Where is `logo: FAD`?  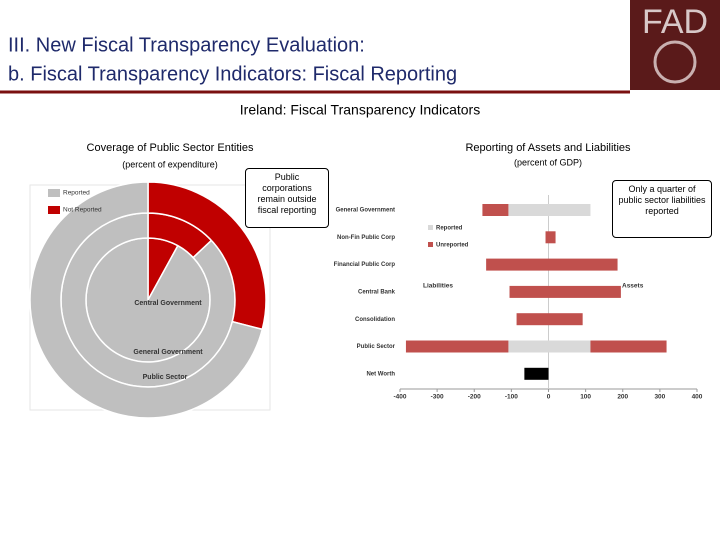
logo: FAD is located at coordinates (675, 22).